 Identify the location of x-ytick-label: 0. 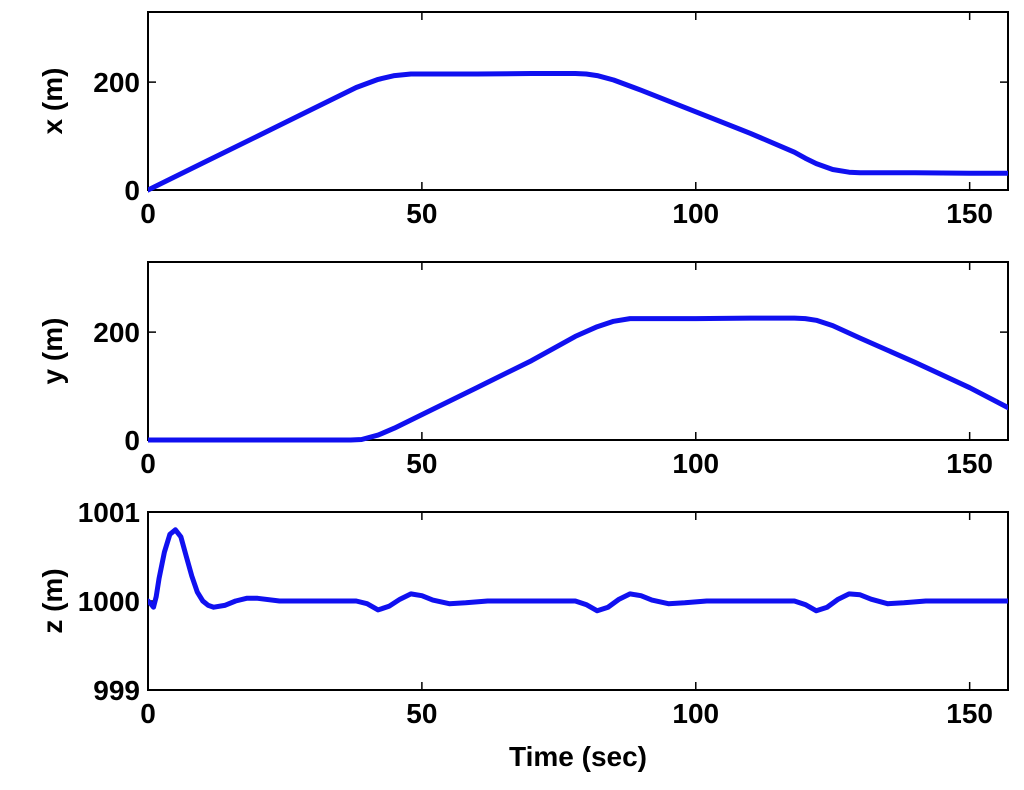
(132, 190).